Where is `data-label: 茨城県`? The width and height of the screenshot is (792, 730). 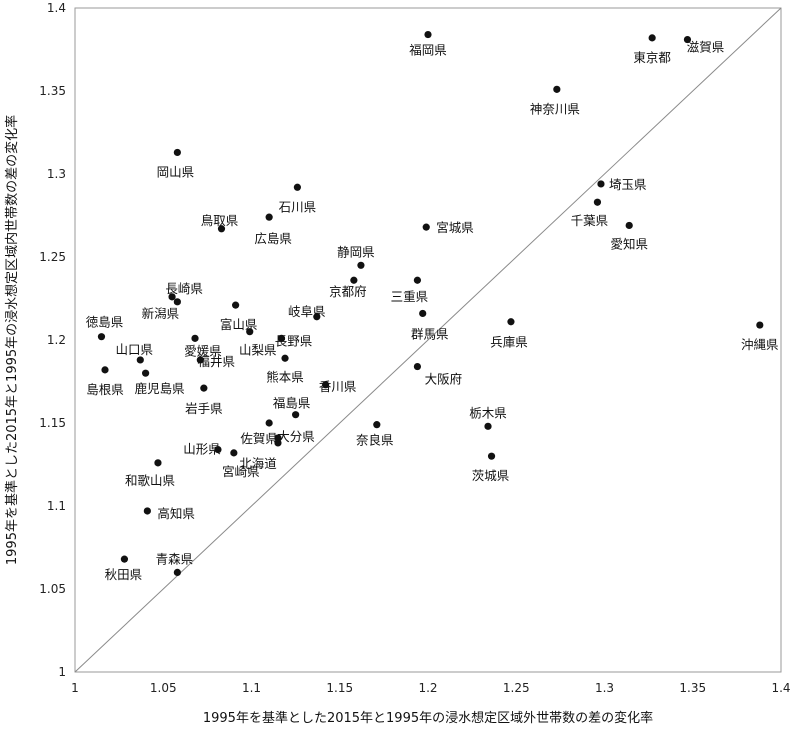 data-label: 茨城県 is located at coordinates (491, 475).